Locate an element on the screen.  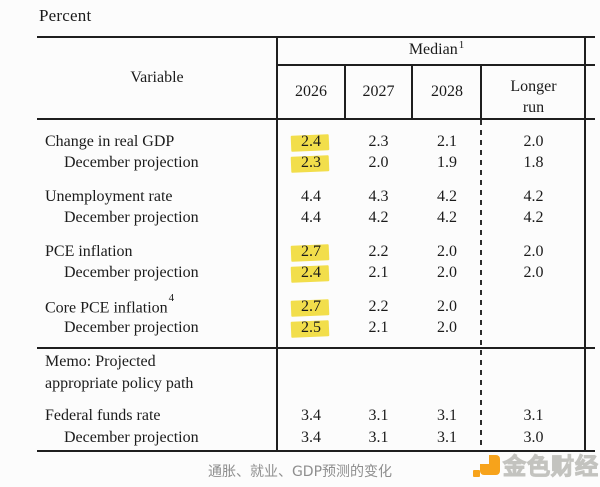
year-header-2028: 2028 is located at coordinates (447, 91).